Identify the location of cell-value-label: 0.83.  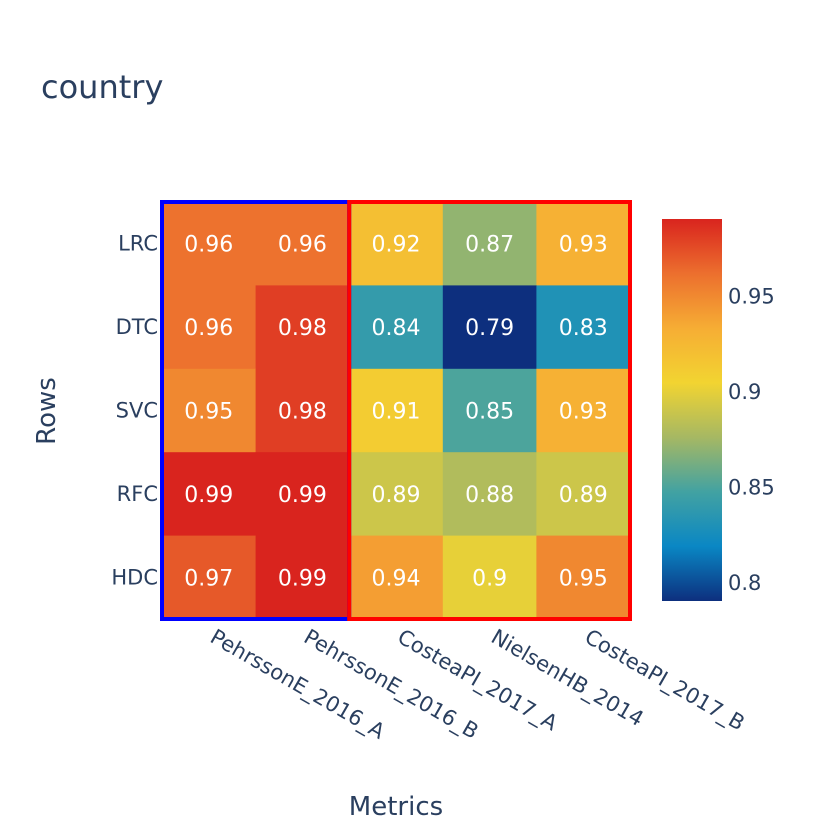
(583, 328).